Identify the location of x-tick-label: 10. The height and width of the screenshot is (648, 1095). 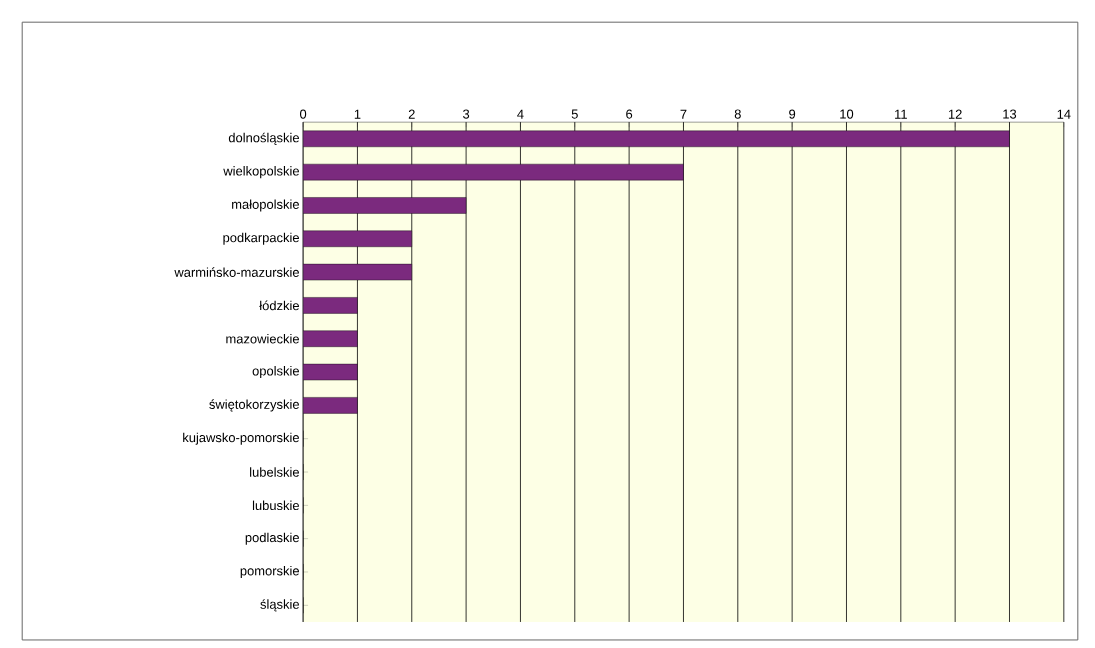
(847, 114).